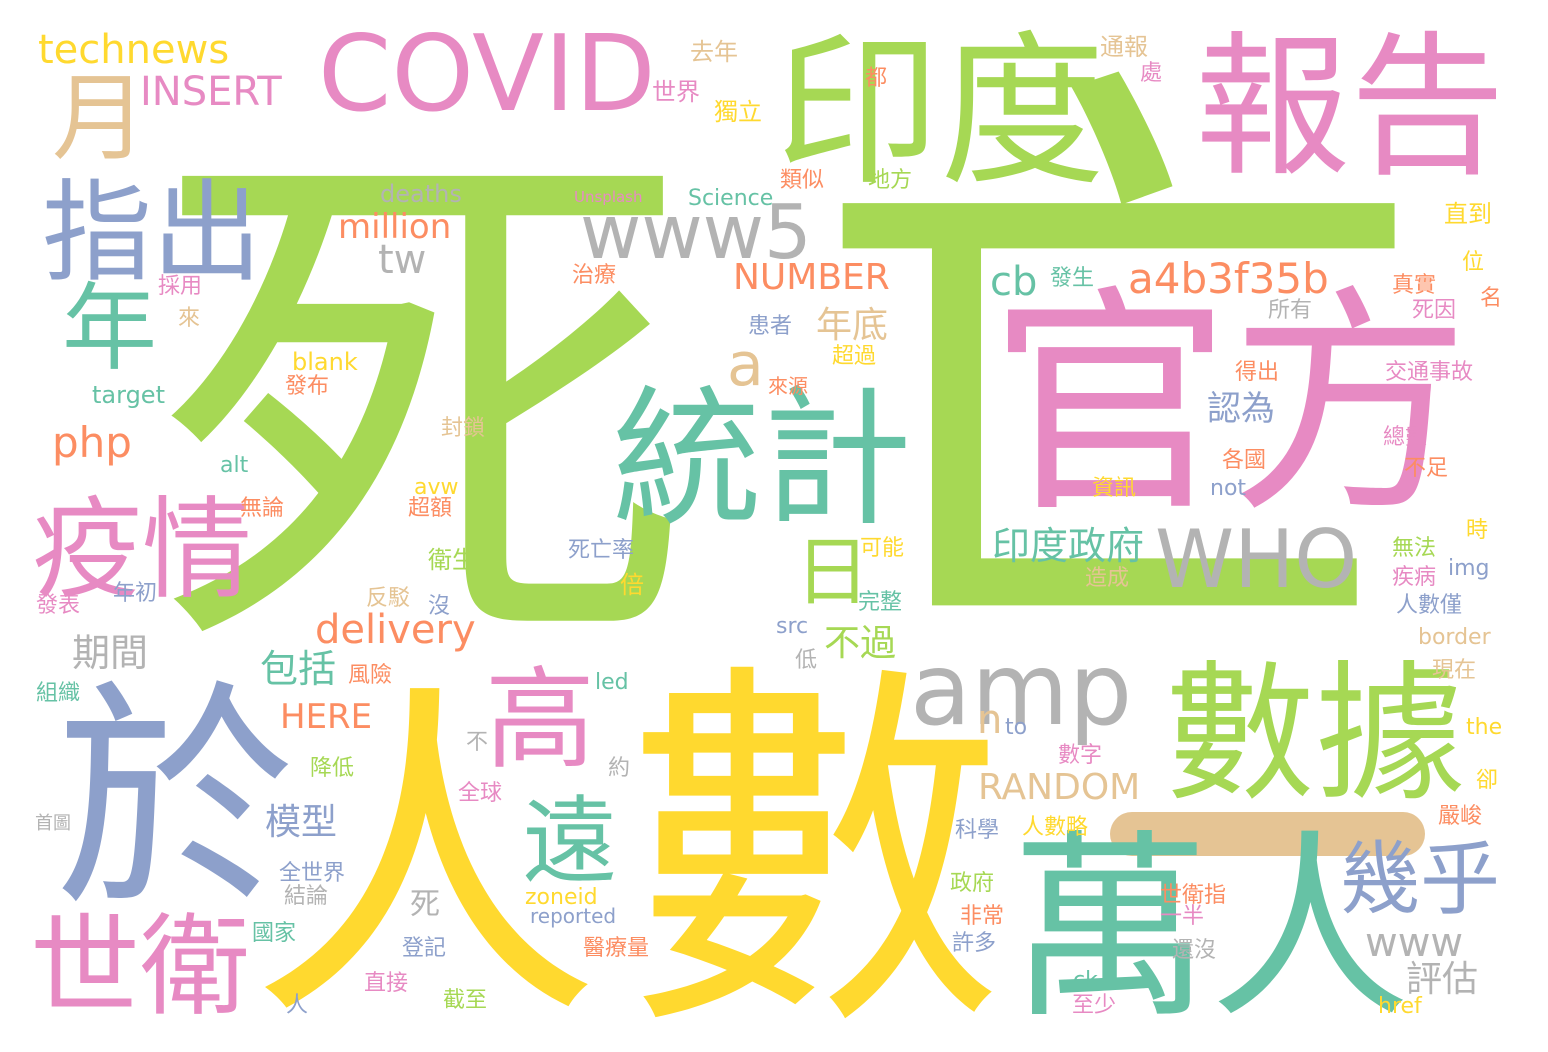  Describe the element at coordinates (436, 487) in the screenshot. I see `word-avw: avw` at that location.